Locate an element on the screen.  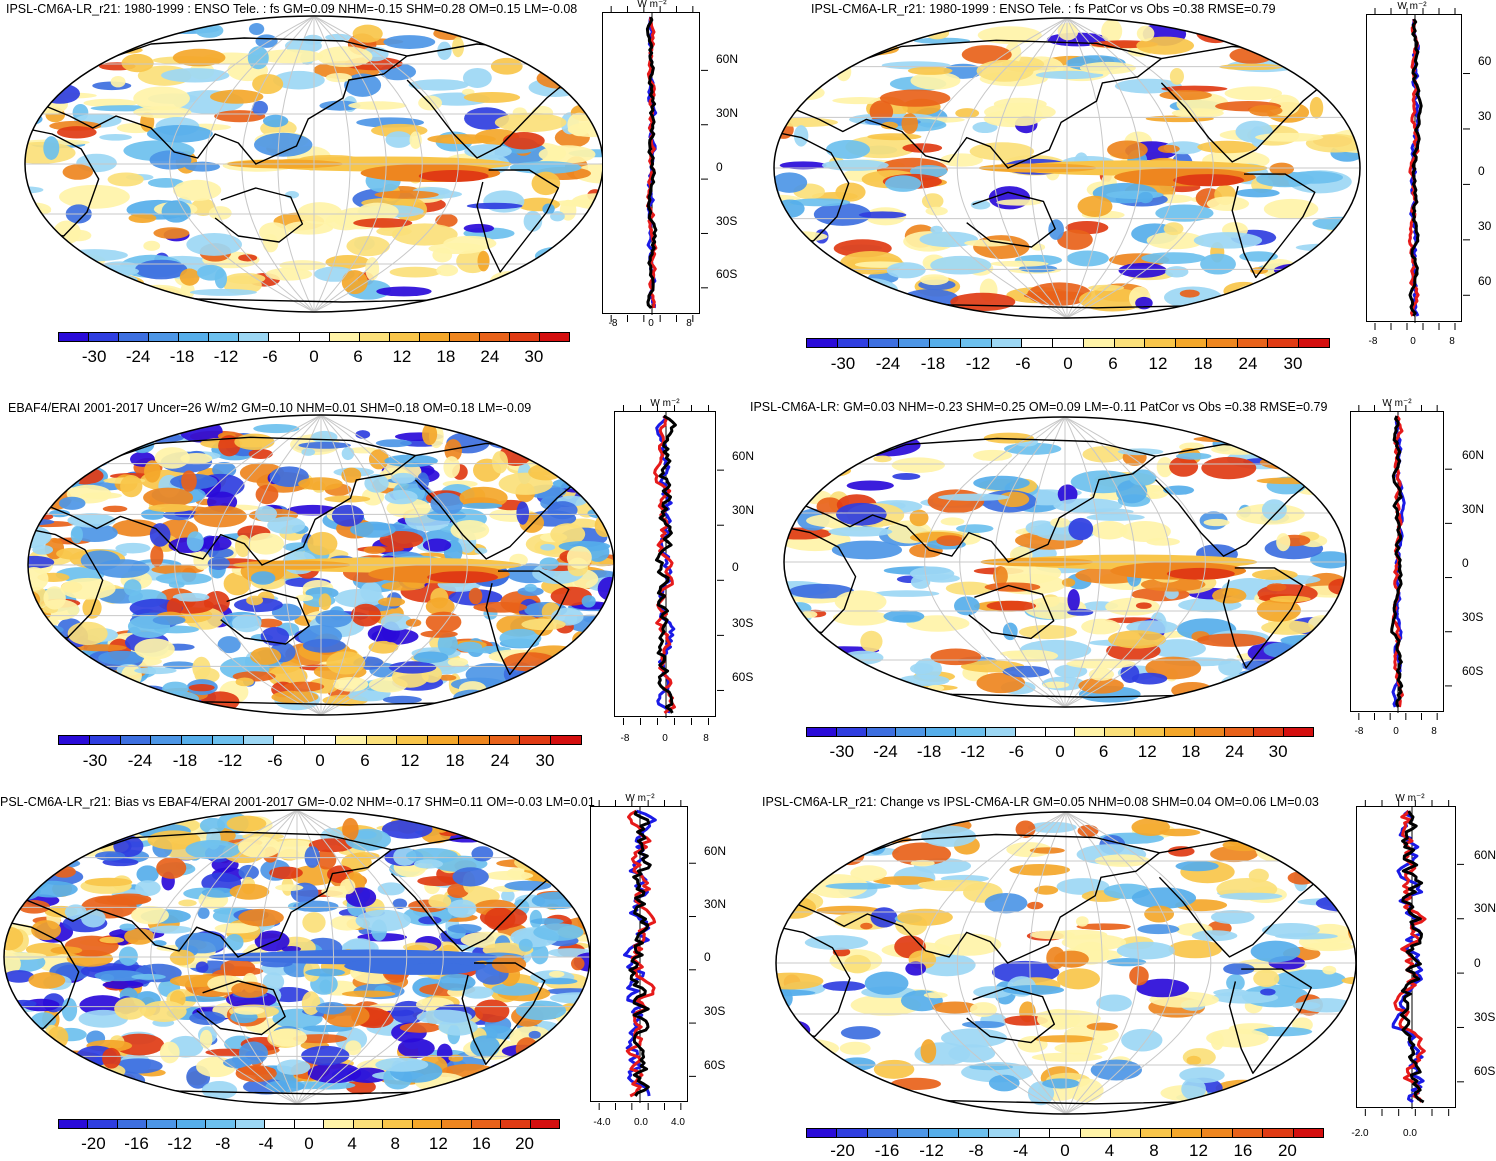
colorbar-labels-1: -30 -24 -18 -12 -6 0 6 12 18 24 30 is located at coordinates (1068, 364).